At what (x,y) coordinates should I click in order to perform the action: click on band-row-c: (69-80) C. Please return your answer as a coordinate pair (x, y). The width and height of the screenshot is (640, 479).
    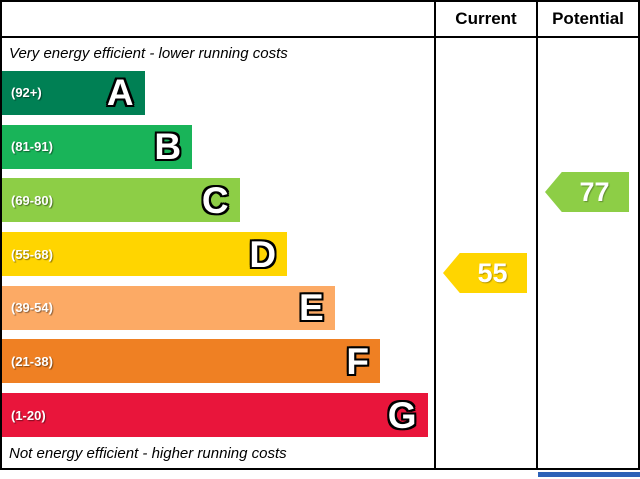
    Looking at the image, I should click on (218, 200).